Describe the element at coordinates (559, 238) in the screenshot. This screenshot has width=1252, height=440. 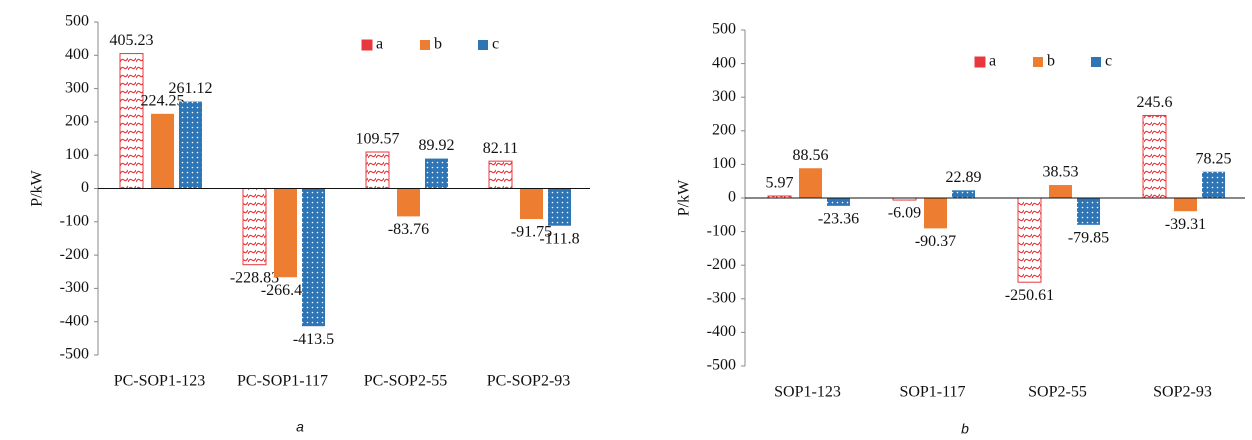
I see `data-label: -111.8` at that location.